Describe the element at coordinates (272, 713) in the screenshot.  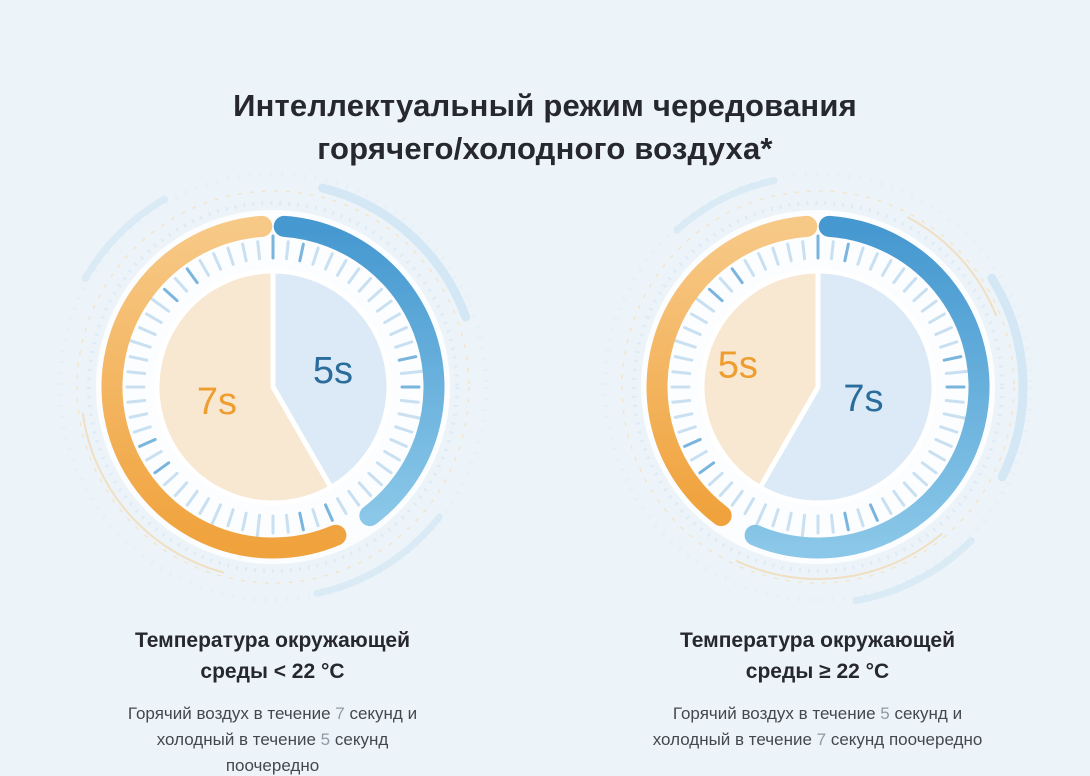
I see `description-line: Горячий воздух в течение 7 секунд и` at that location.